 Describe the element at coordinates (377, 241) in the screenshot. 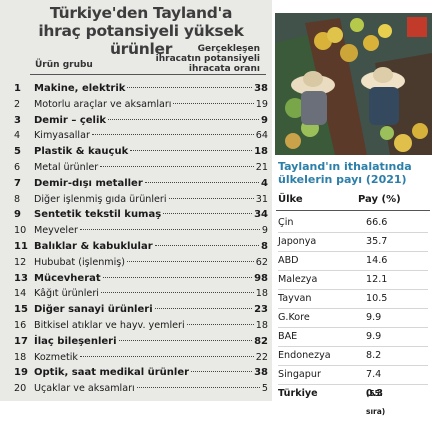

I see `import-share: 35.7` at that location.